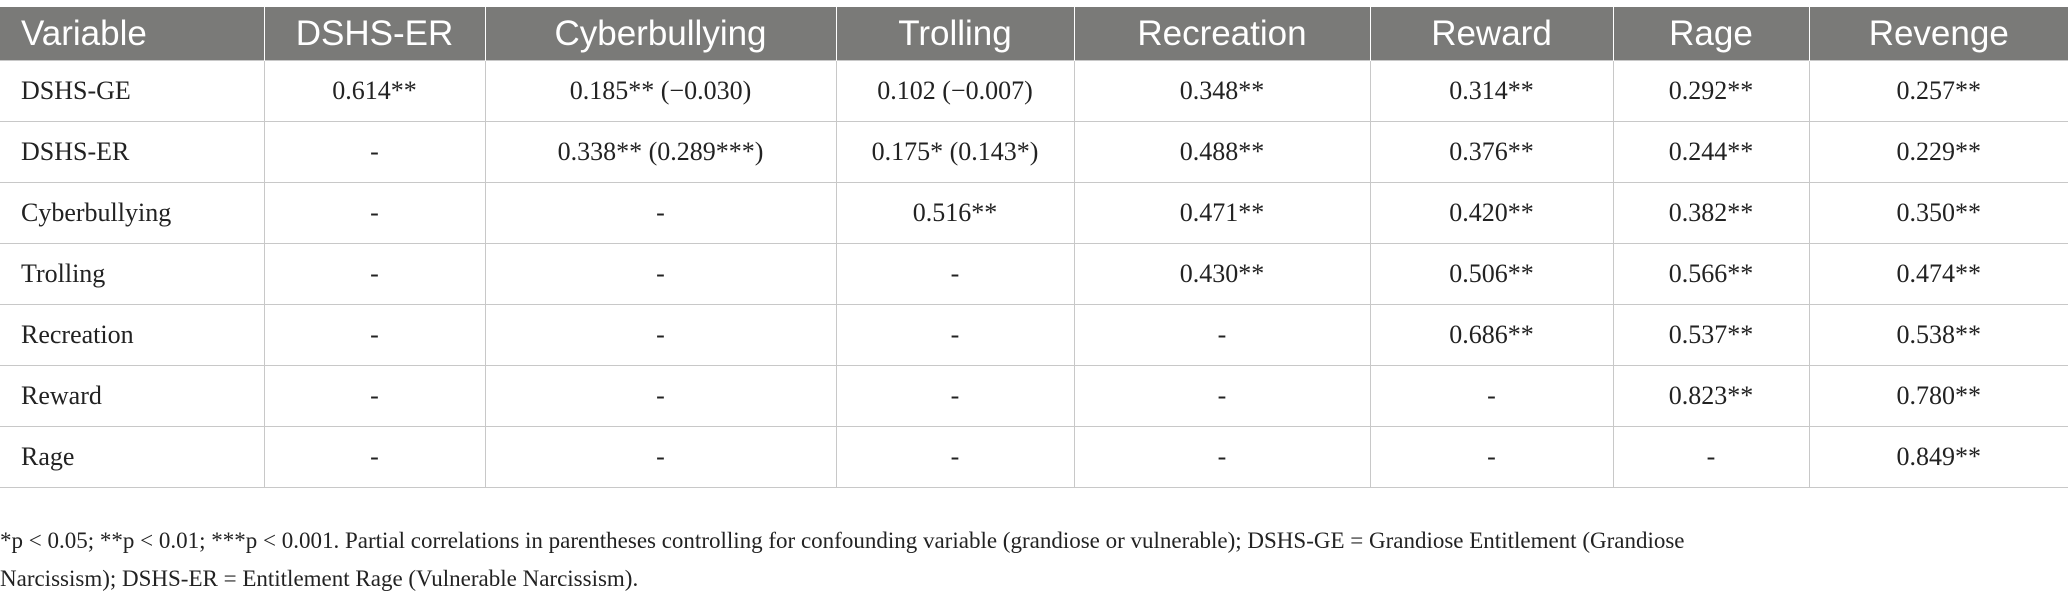 This screenshot has width=2068, height=605. I want to click on table-cell: 0.420**, so click(1491, 213).